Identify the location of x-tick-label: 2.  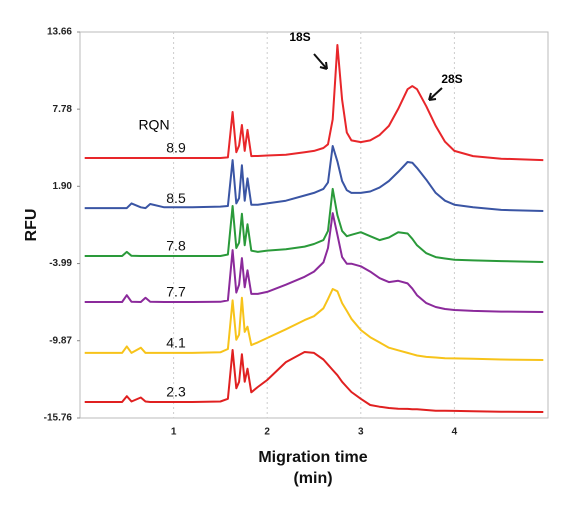
(267, 432).